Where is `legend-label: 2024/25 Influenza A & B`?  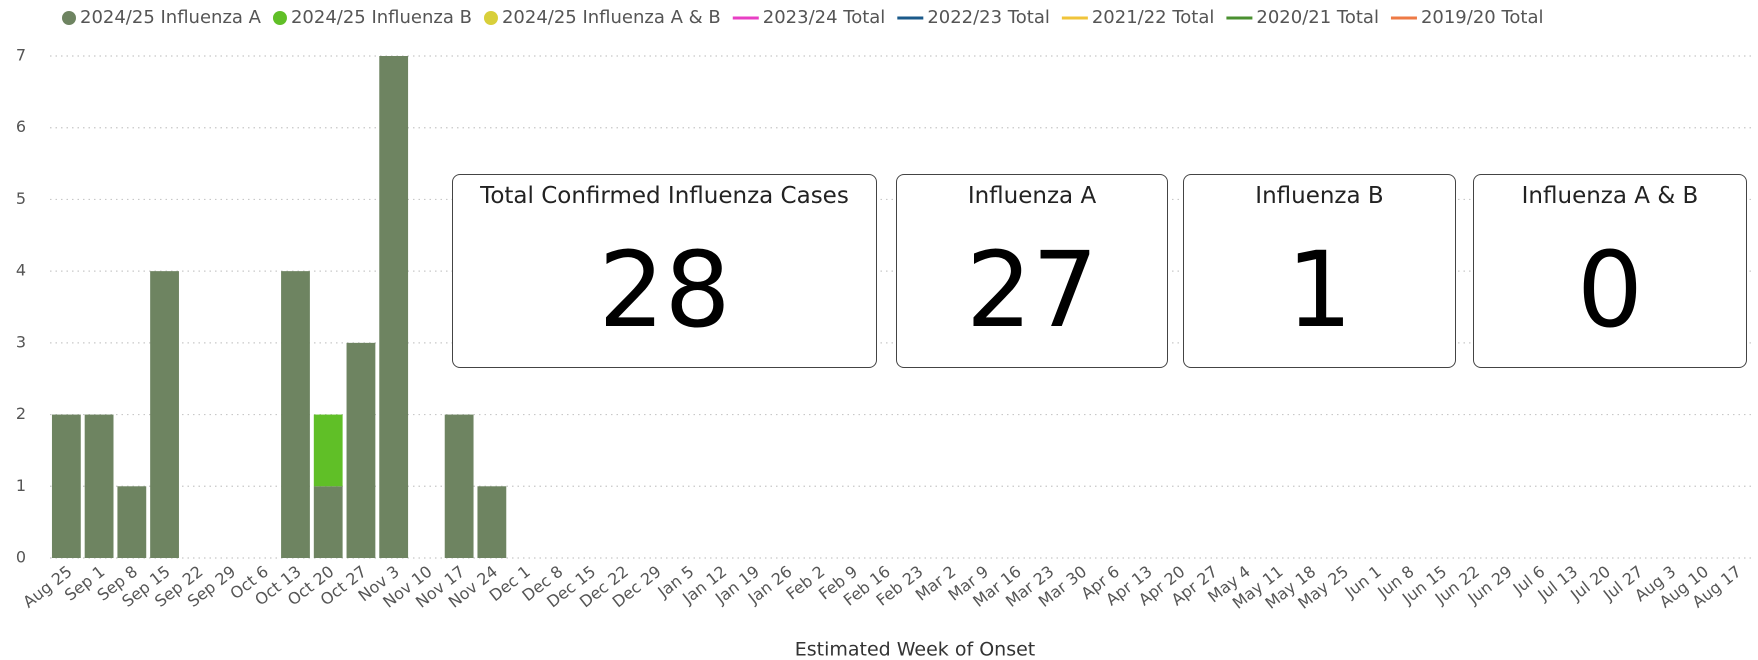 legend-label: 2024/25 Influenza A & B is located at coordinates (611, 17).